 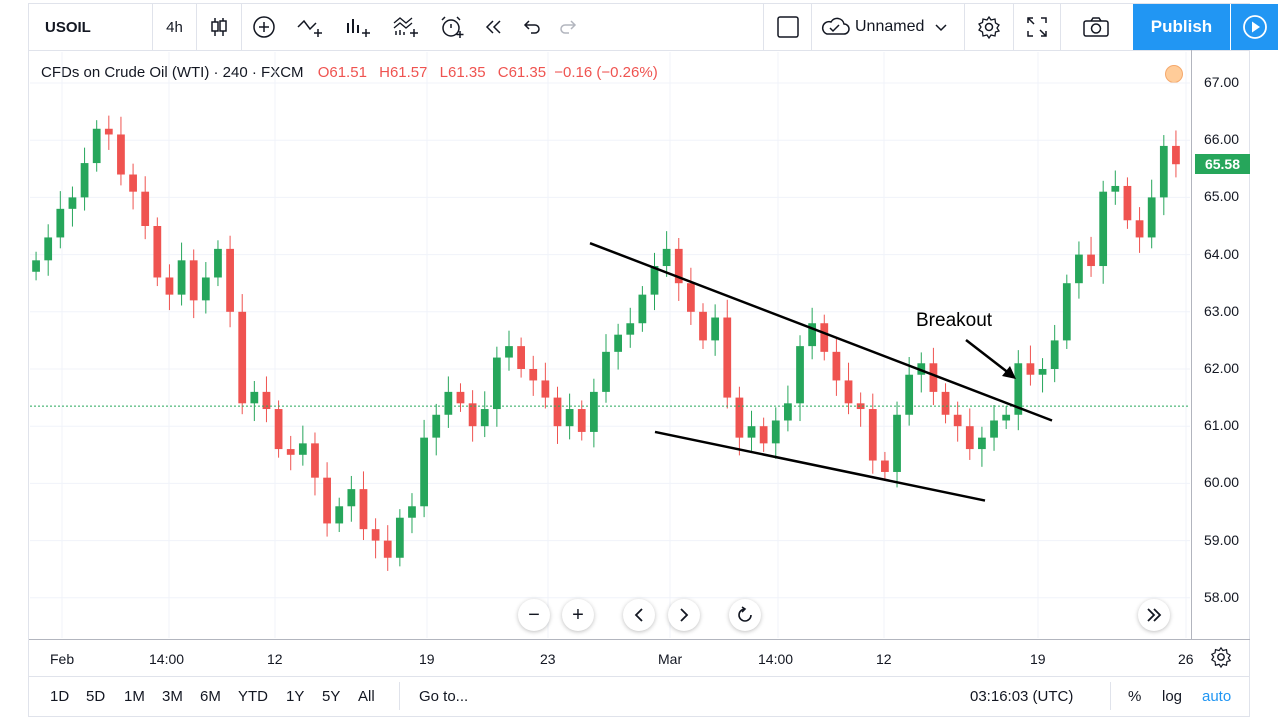 What do you see at coordinates (443, 72) in the screenshot?
I see `low-key: L` at bounding box center [443, 72].